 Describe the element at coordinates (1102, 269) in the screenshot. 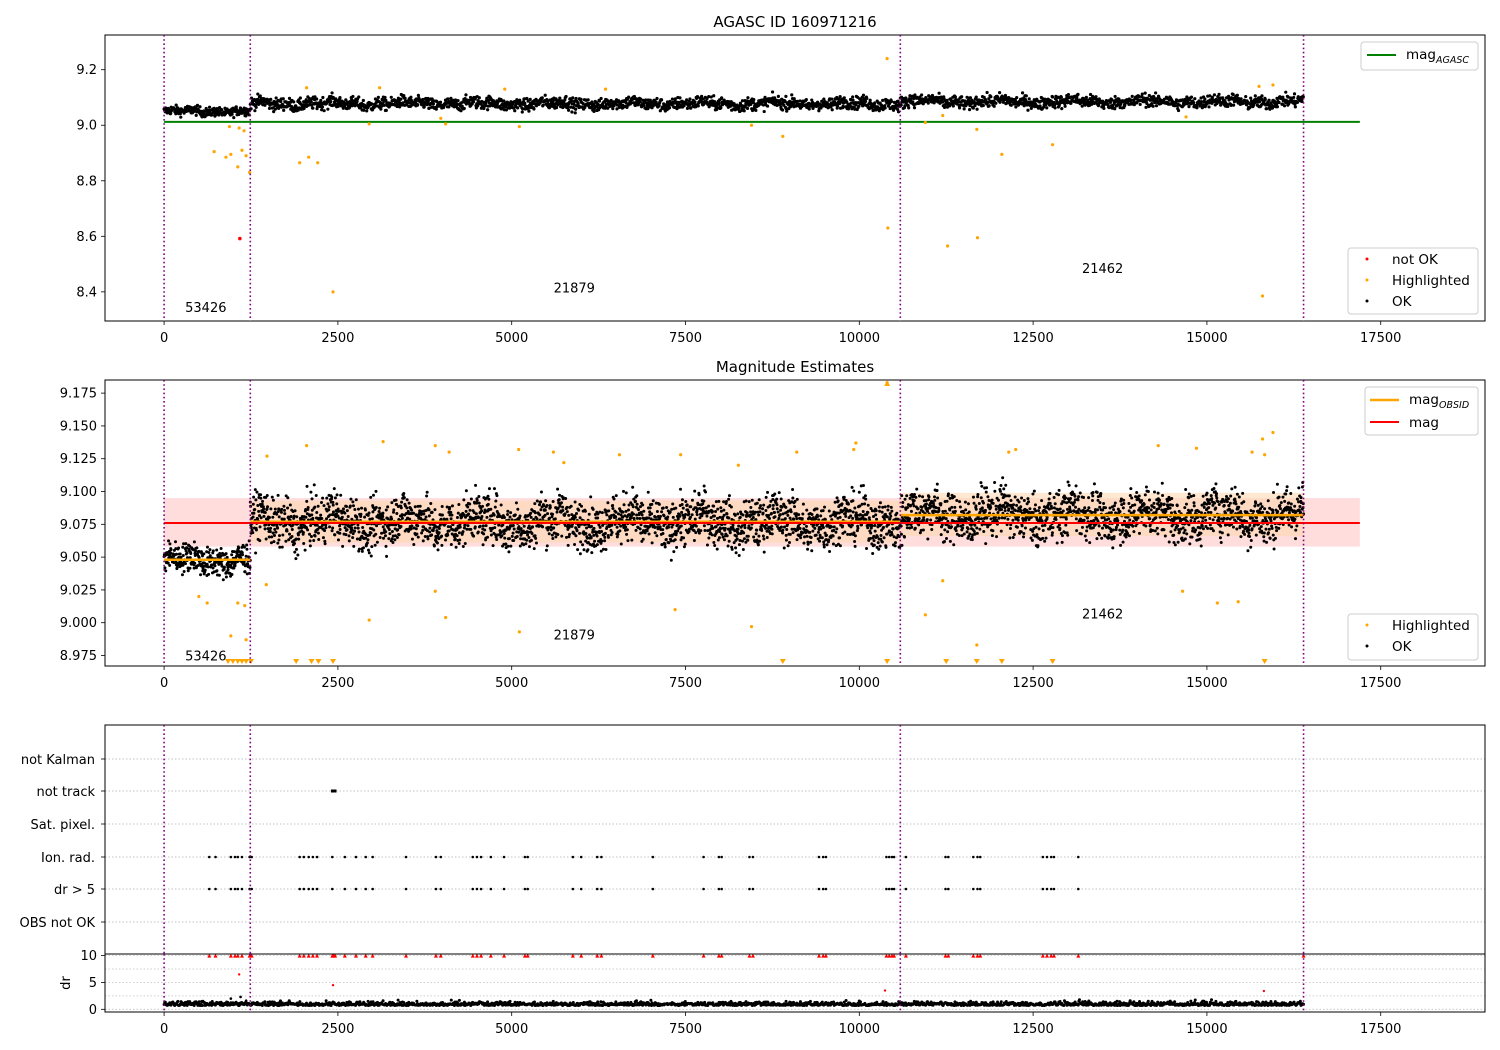

I see `obsid-label: 21462` at that location.